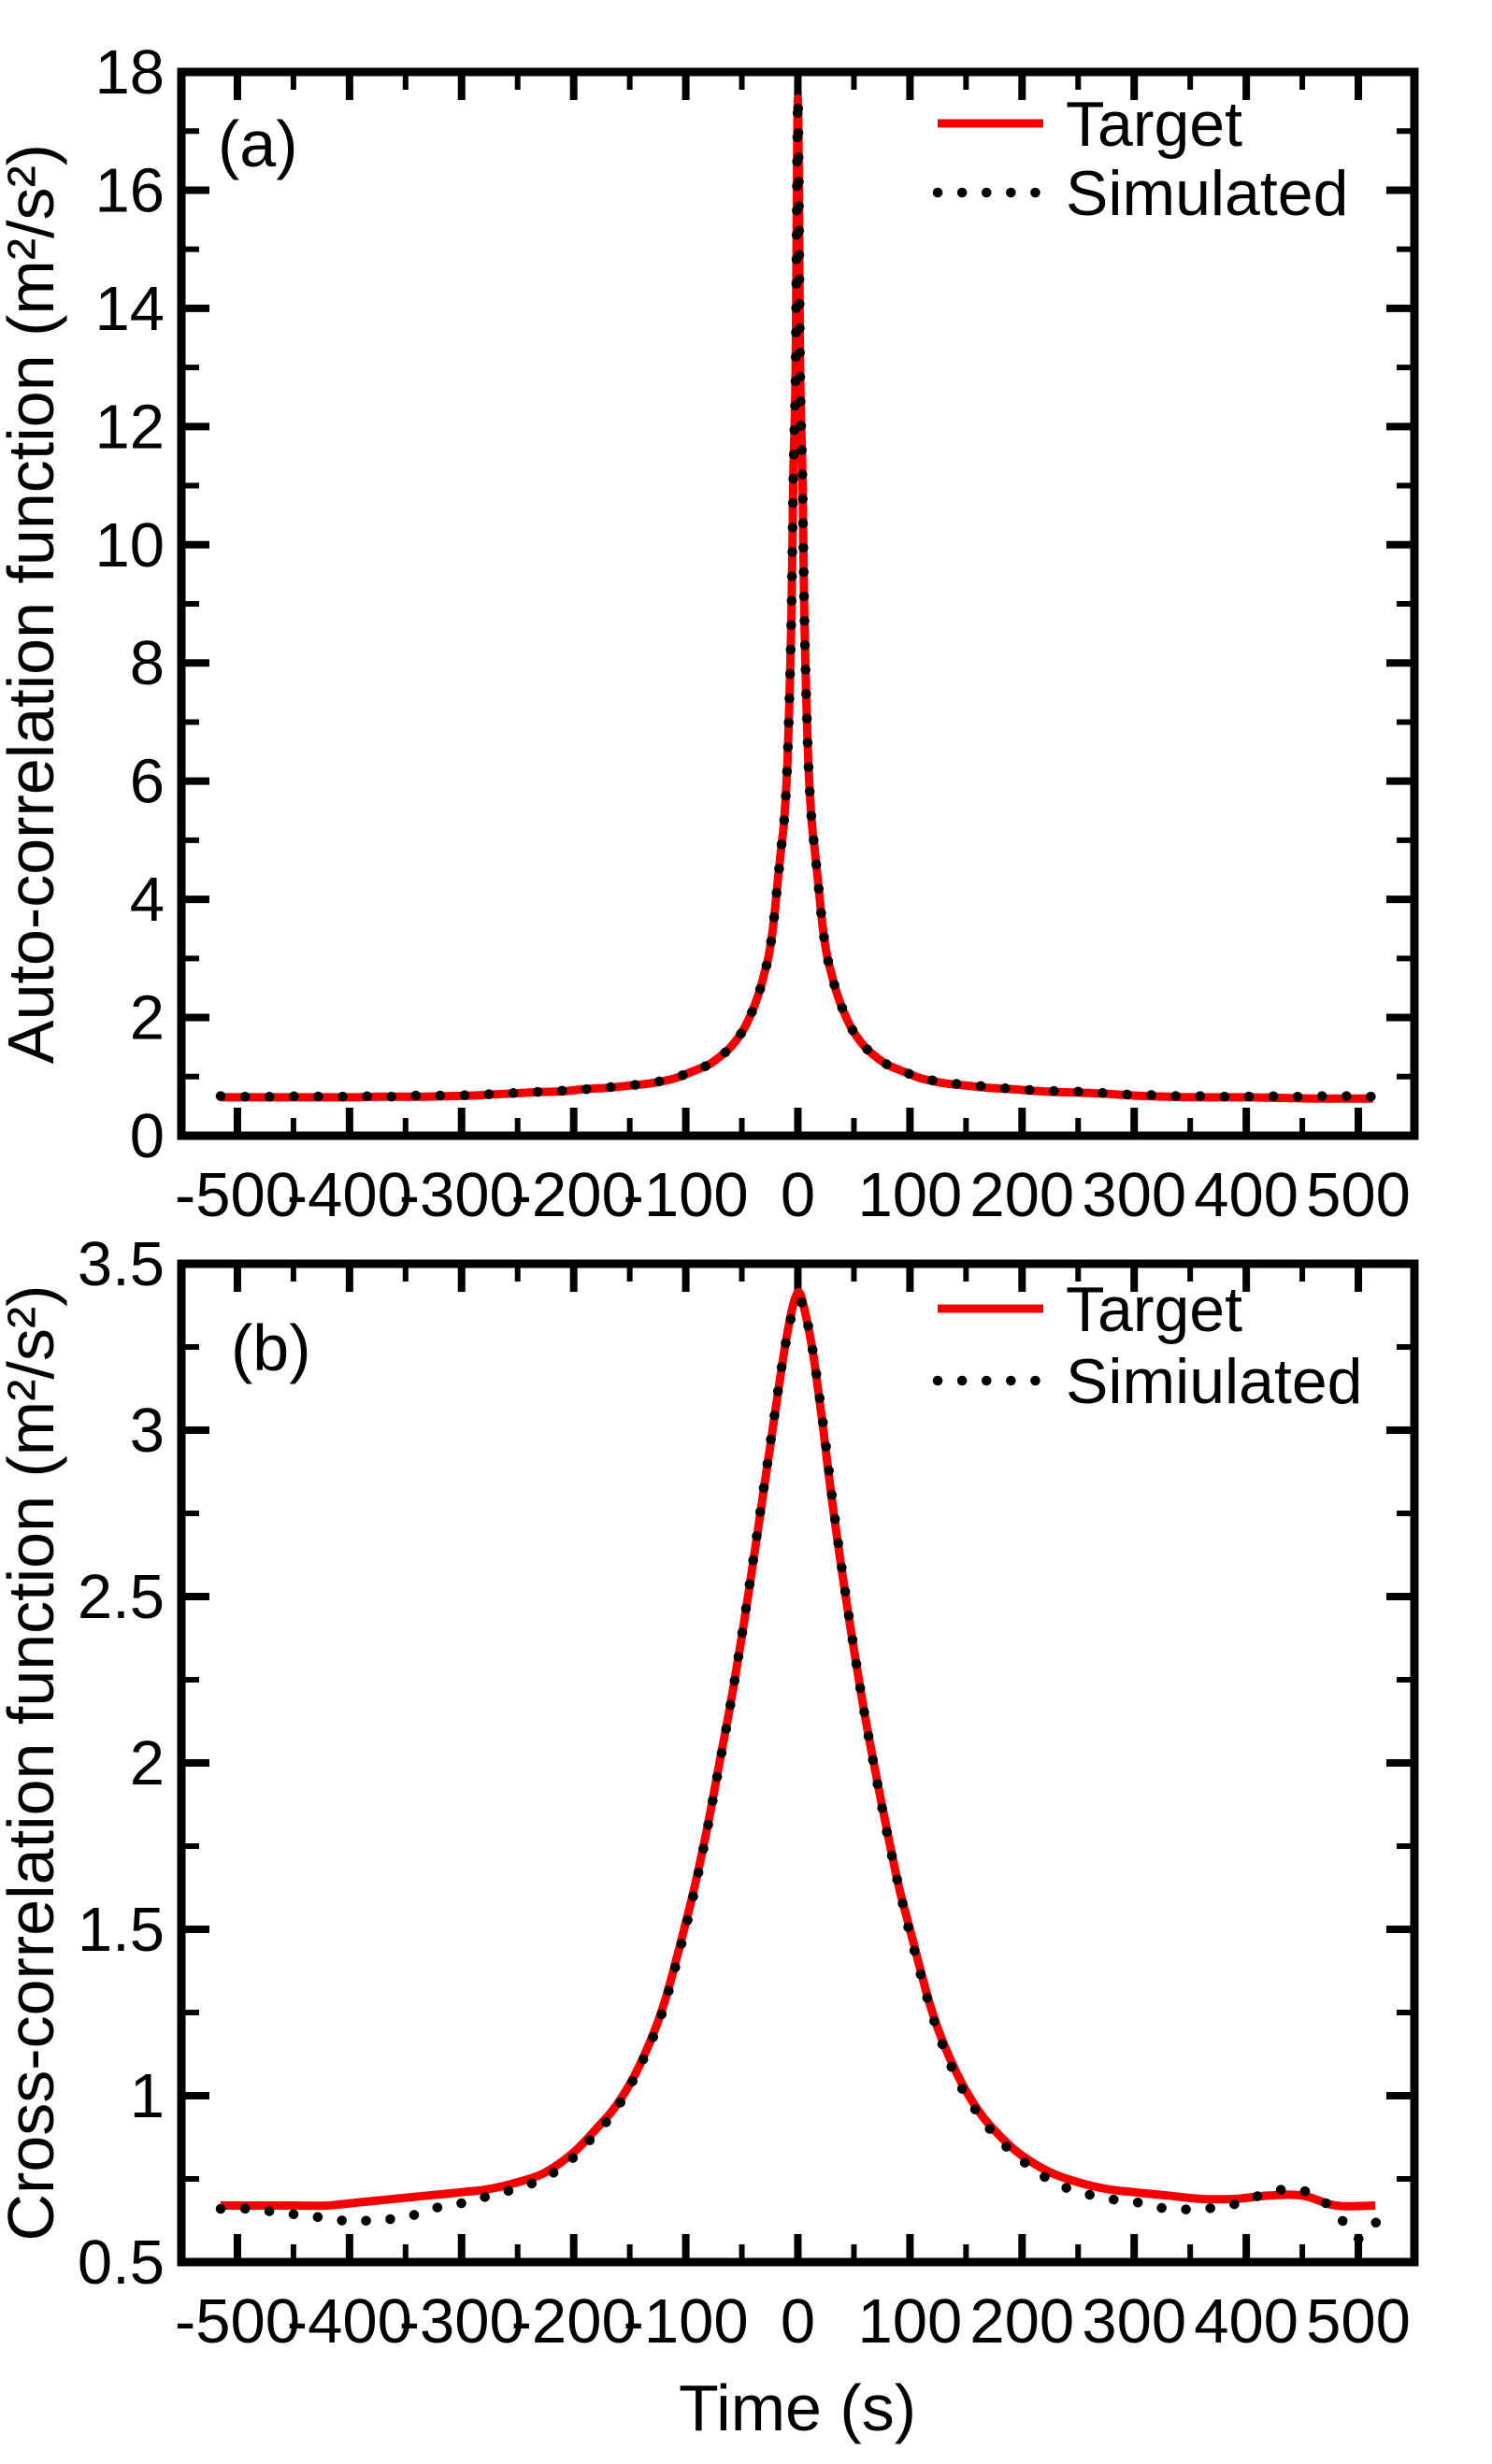  Describe the element at coordinates (122, 1264) in the screenshot. I see `y-tick-label: 3.5` at that location.